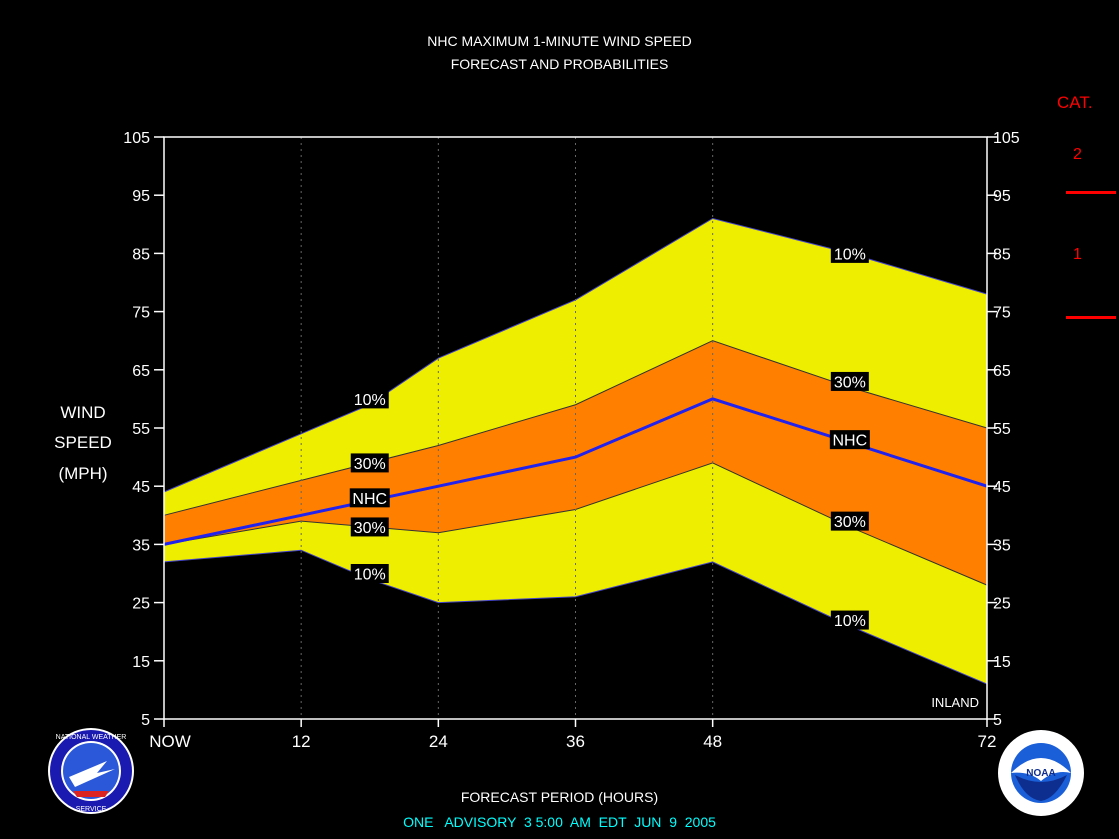 This screenshot has height=839, width=1119. I want to click on y-tick-label-right: 5, so click(997, 720).